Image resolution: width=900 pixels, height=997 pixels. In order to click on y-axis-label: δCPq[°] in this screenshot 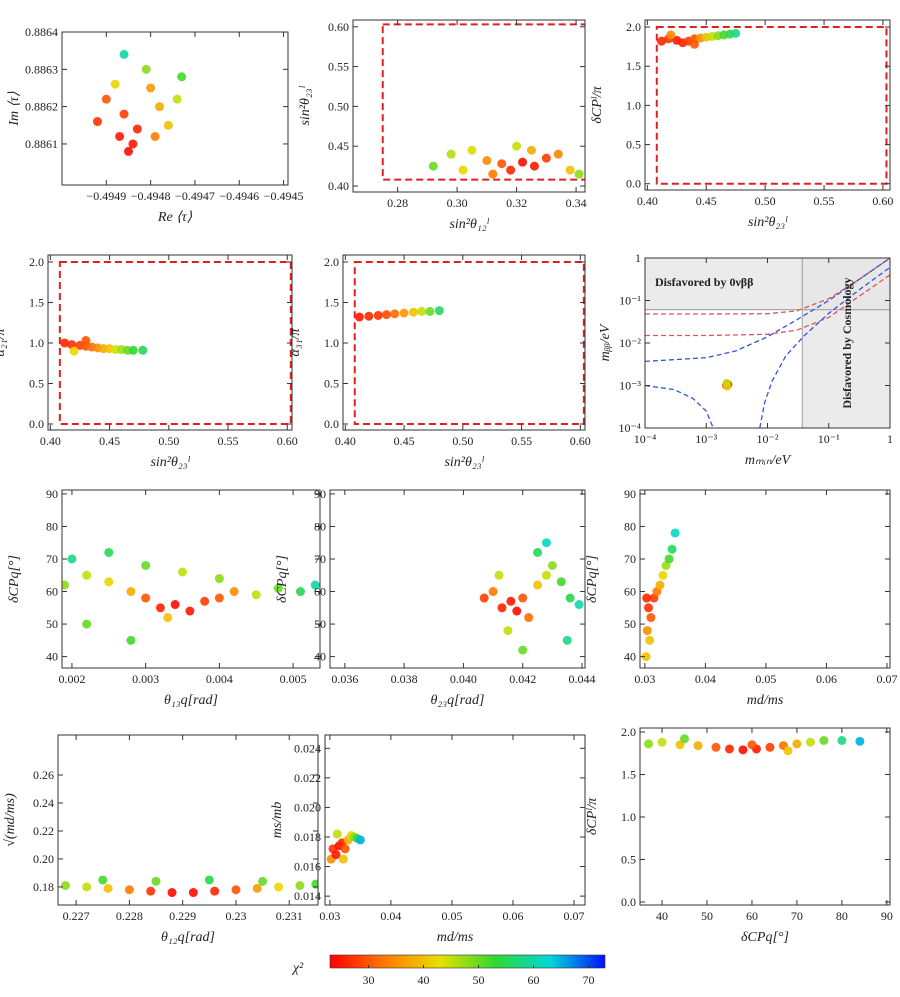, I will do `click(14, 579)`.